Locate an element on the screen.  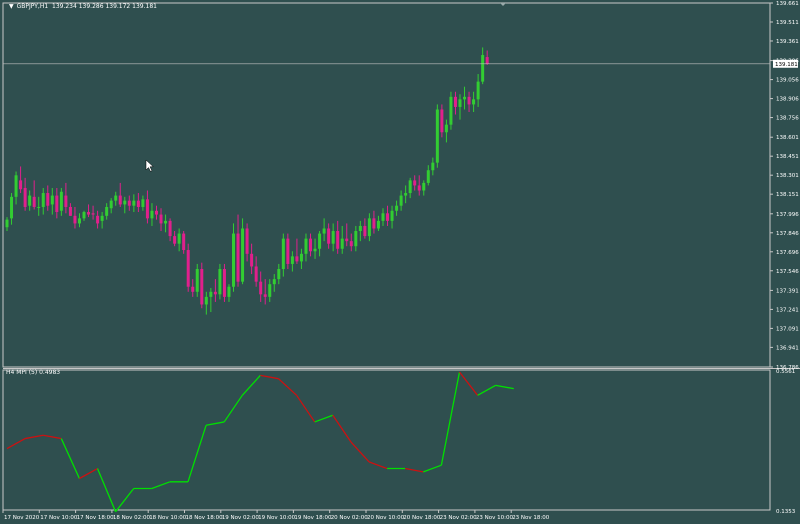
time-axis-label: 20 Nov 02:00 is located at coordinates (350, 518).